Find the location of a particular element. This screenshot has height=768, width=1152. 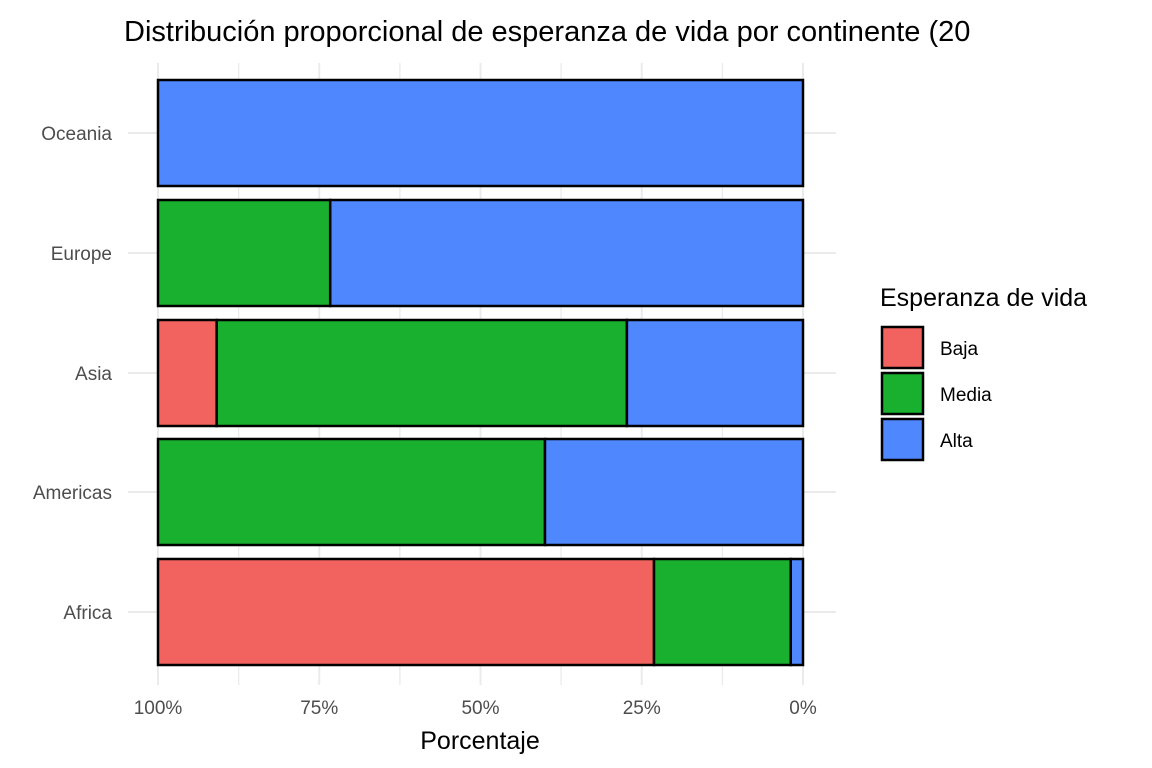

bar-segment-asia-alta is located at coordinates (715, 373).